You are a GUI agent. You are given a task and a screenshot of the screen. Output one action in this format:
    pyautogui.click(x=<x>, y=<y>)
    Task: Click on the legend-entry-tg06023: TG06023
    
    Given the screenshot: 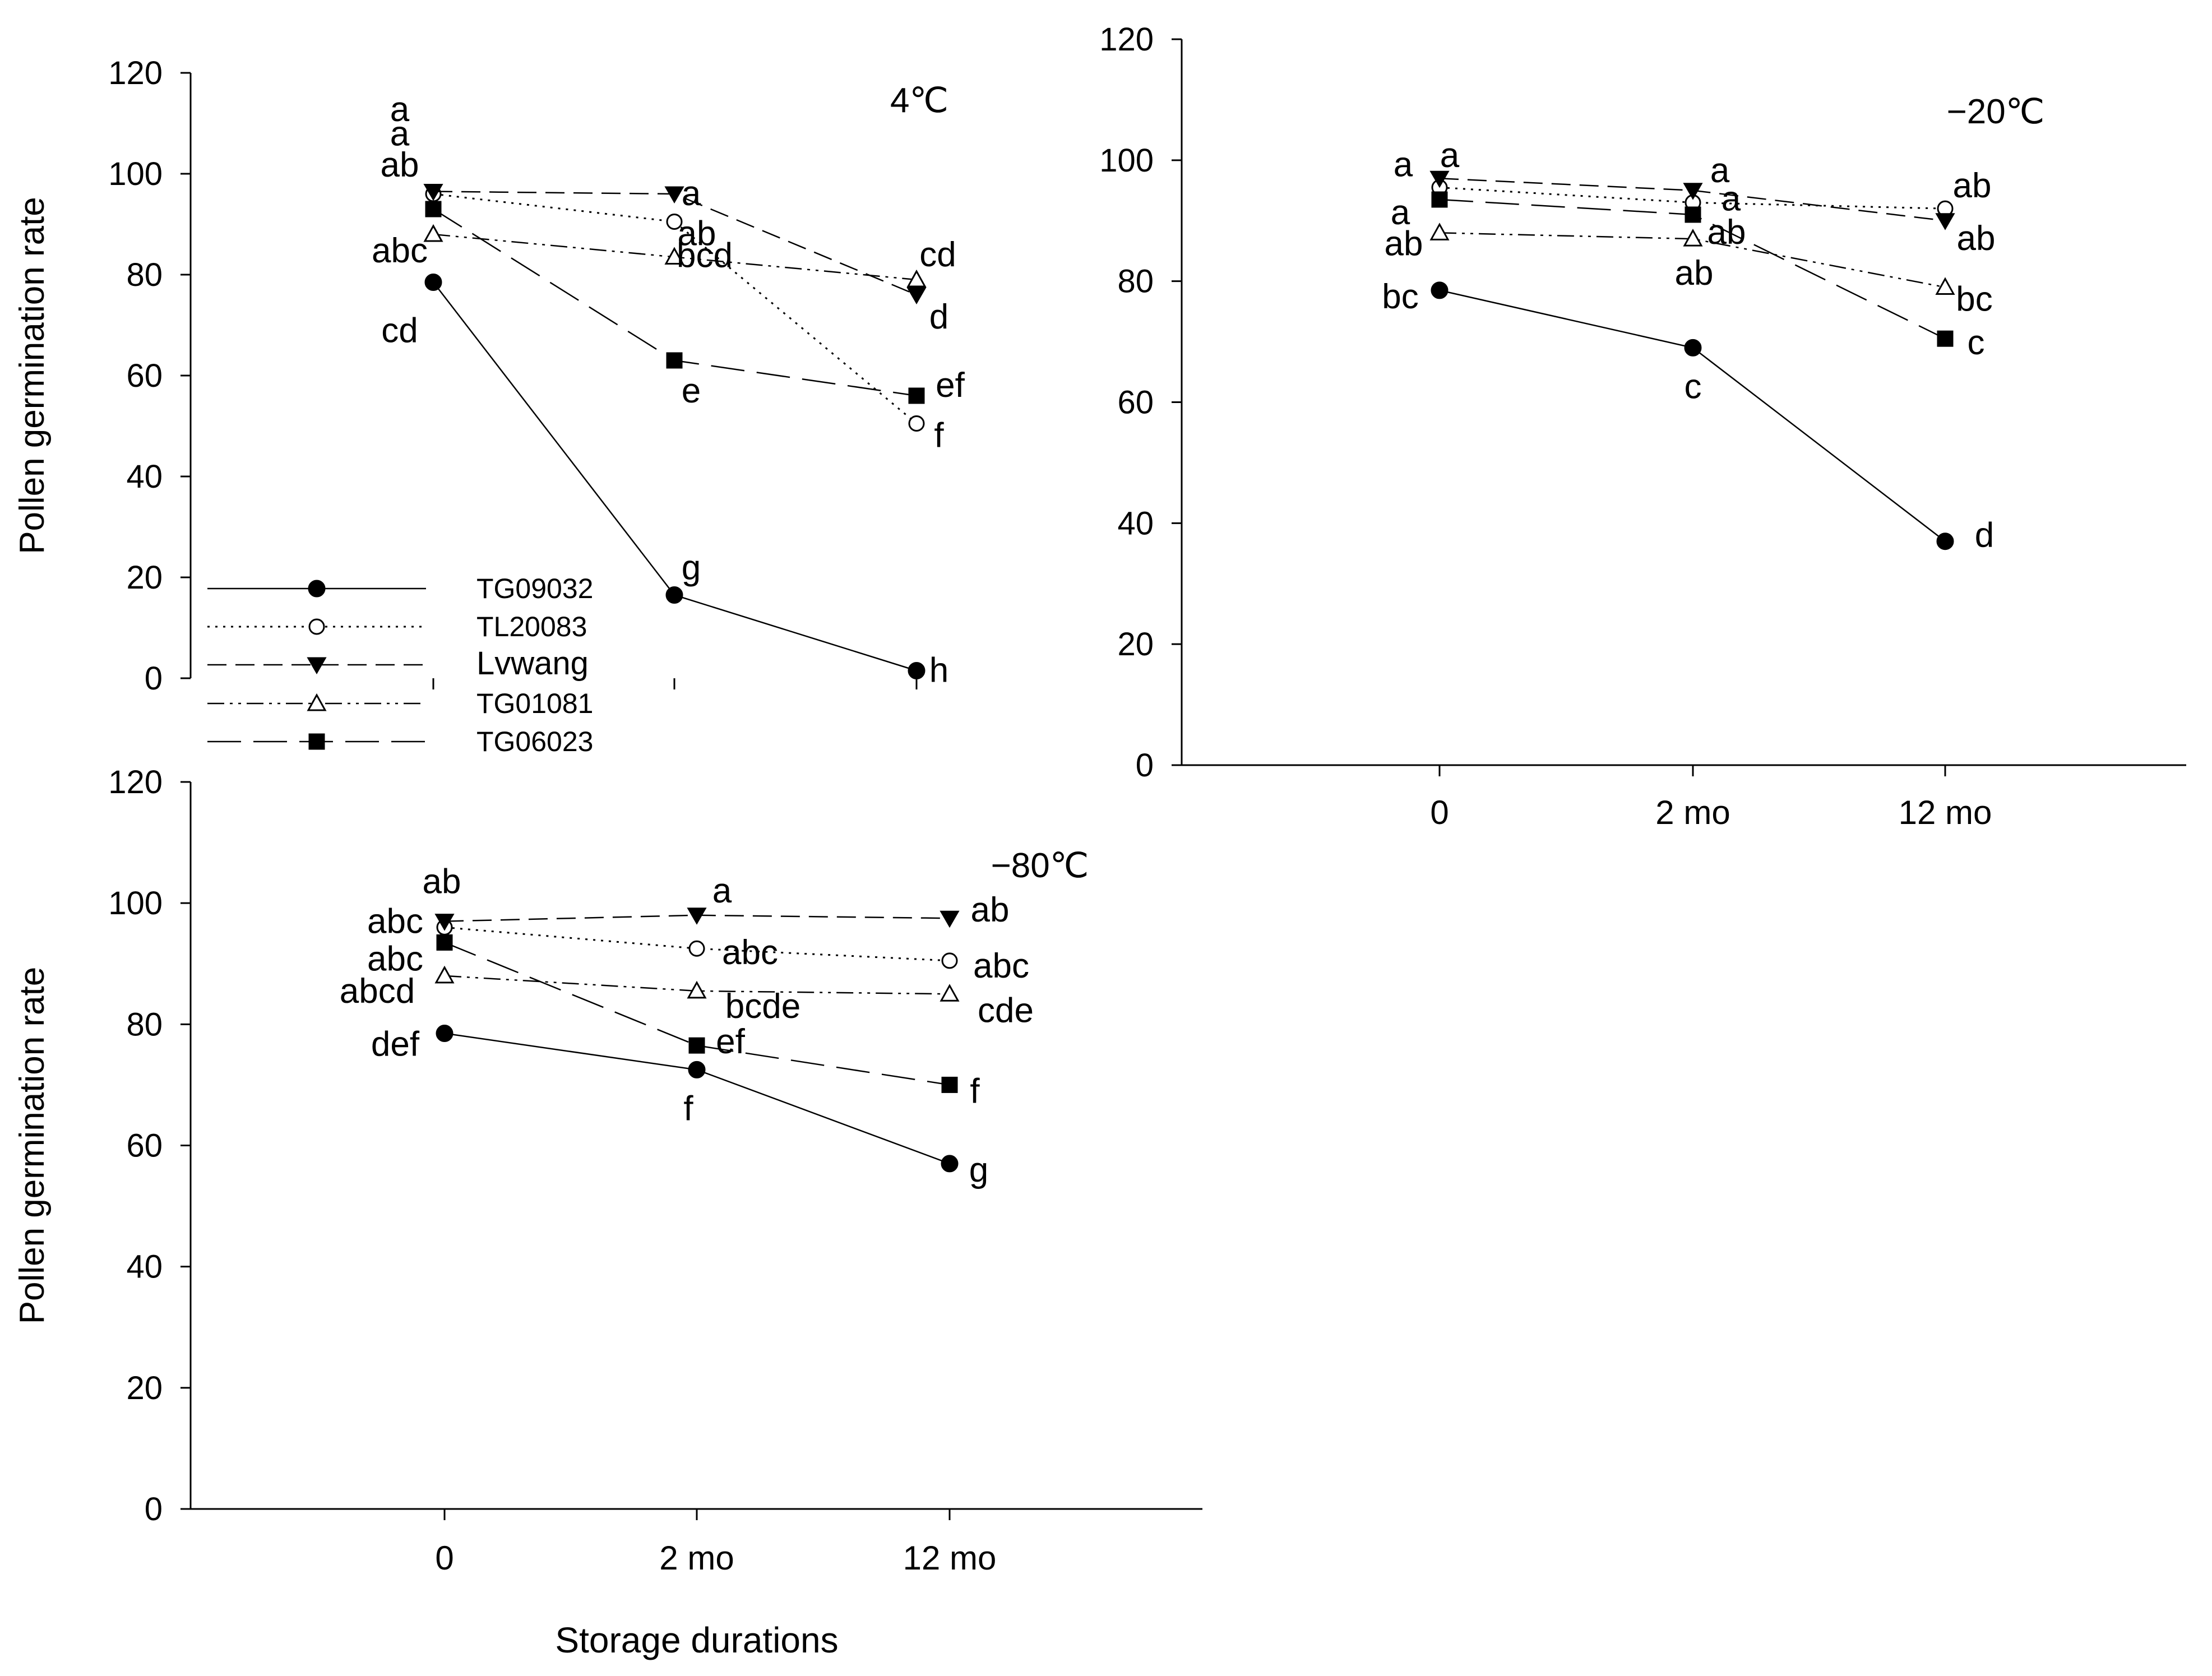 What is the action you would take?
    pyautogui.click(x=400, y=741)
    